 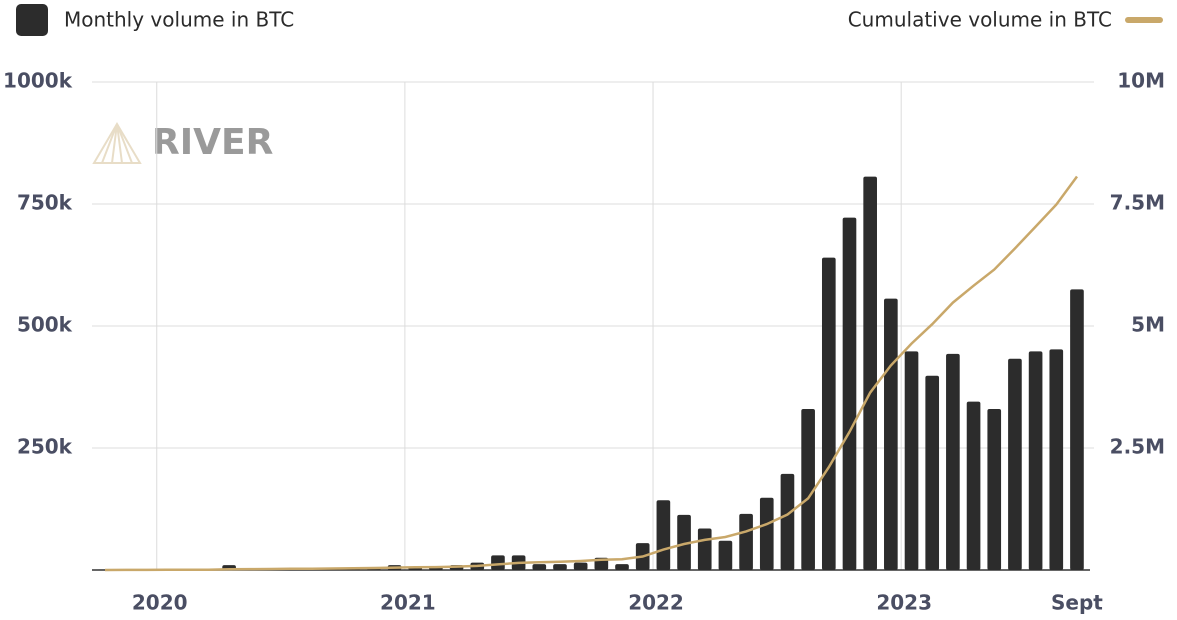 I want to click on y2-tick-label: 10M, so click(x=1141, y=81).